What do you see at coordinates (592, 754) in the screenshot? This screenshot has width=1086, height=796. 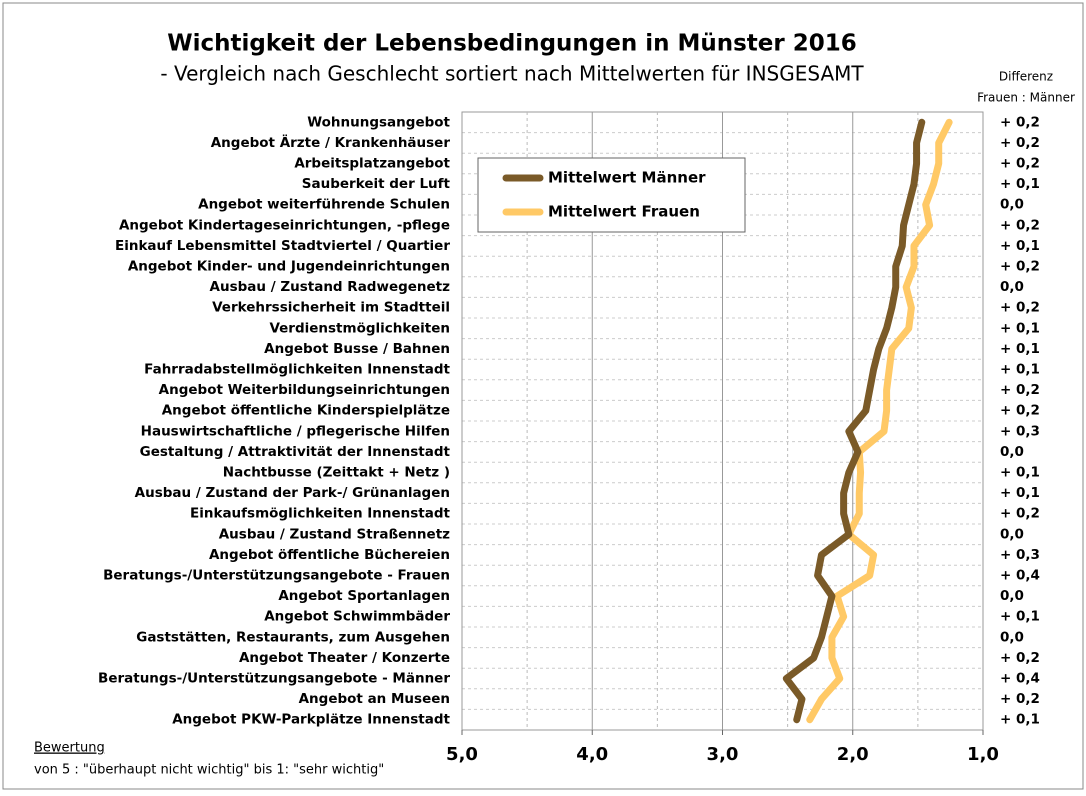 I see `x-tick-label: 4,0` at bounding box center [592, 754].